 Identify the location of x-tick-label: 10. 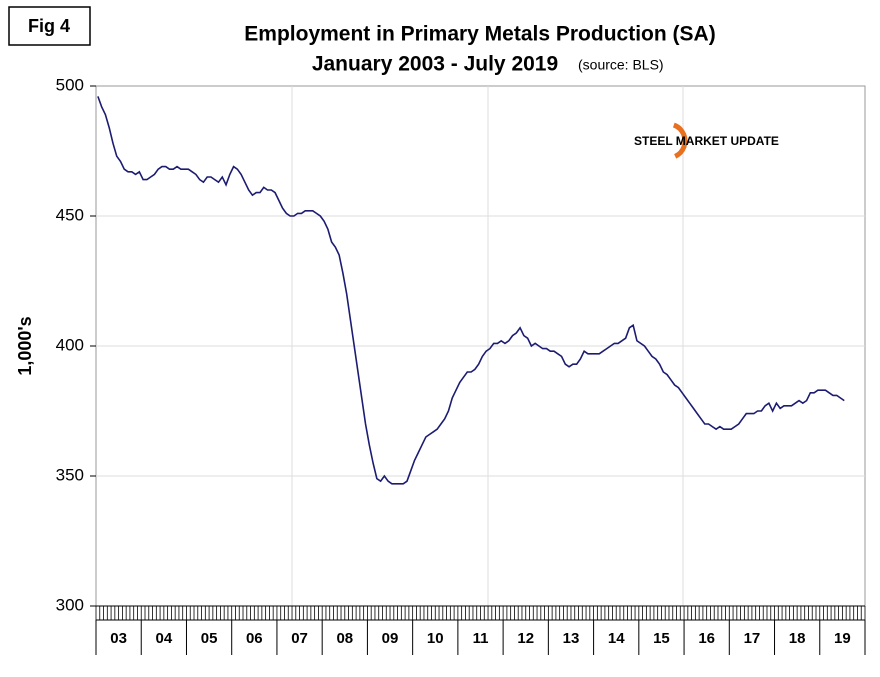
(435, 638).